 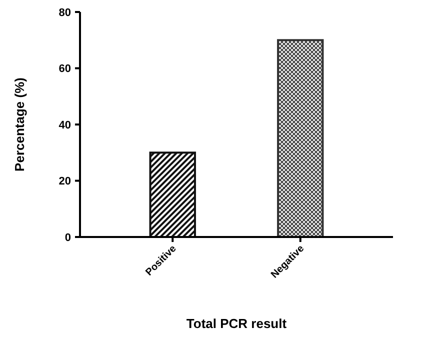 What do you see at coordinates (237, 323) in the screenshot?
I see `x-axis-title: Total PCR result` at bounding box center [237, 323].